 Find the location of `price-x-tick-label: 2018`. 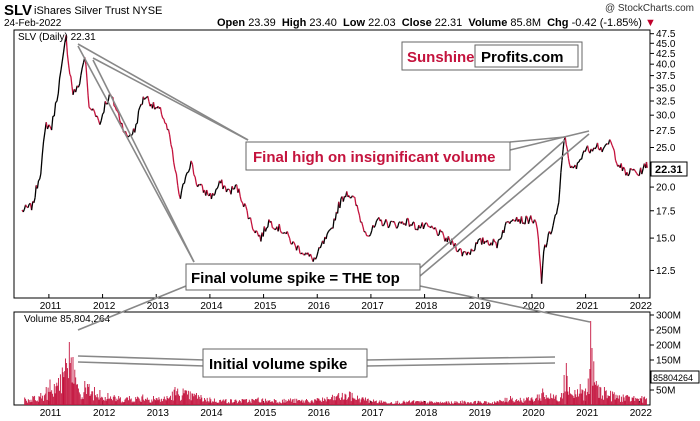

price-x-tick-label: 2018 is located at coordinates (426, 306).